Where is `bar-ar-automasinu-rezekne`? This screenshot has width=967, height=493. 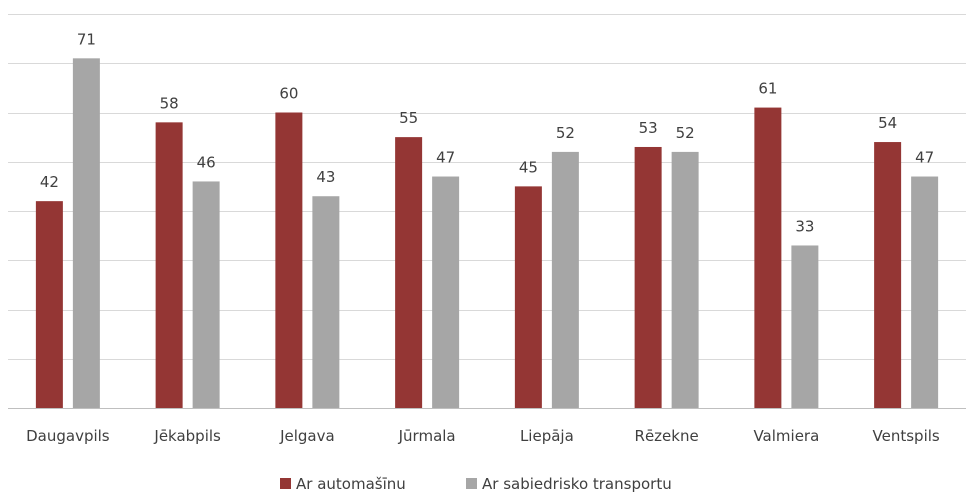
bar-ar-automasinu-rezekne is located at coordinates (648, 277).